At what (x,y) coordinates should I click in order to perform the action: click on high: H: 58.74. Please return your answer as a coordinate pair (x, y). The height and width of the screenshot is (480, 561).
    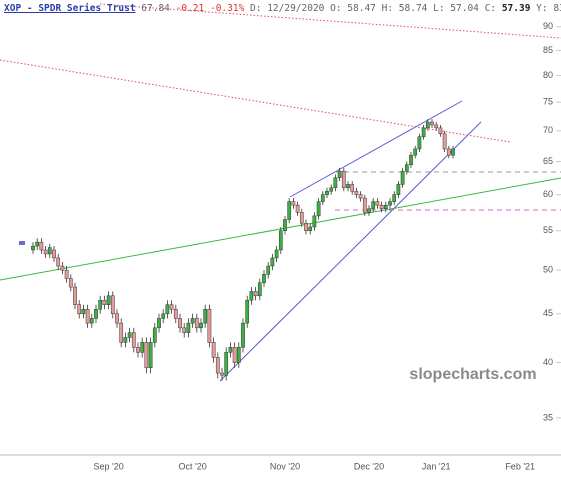
    Looking at the image, I should click on (404, 8).